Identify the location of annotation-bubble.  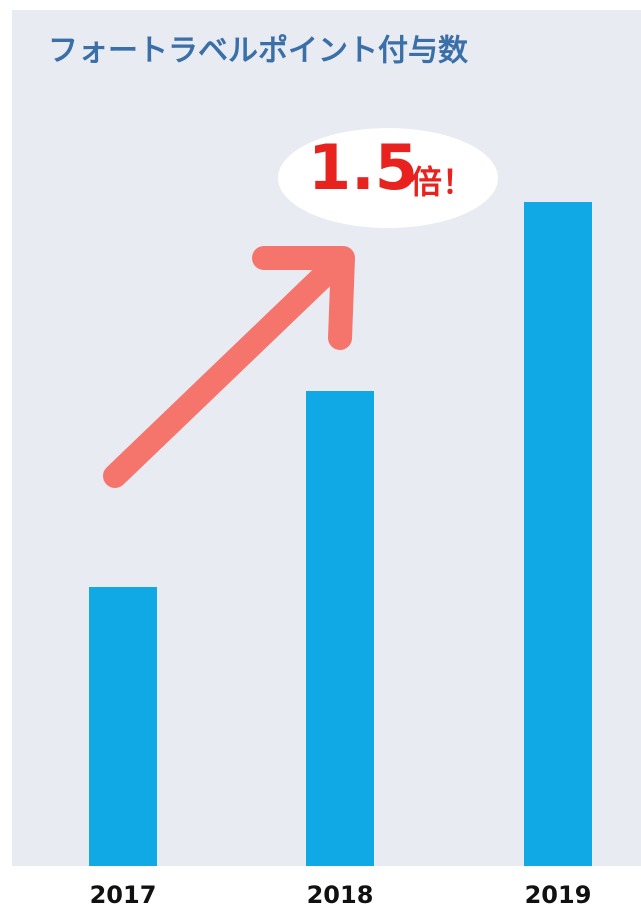
(388, 178).